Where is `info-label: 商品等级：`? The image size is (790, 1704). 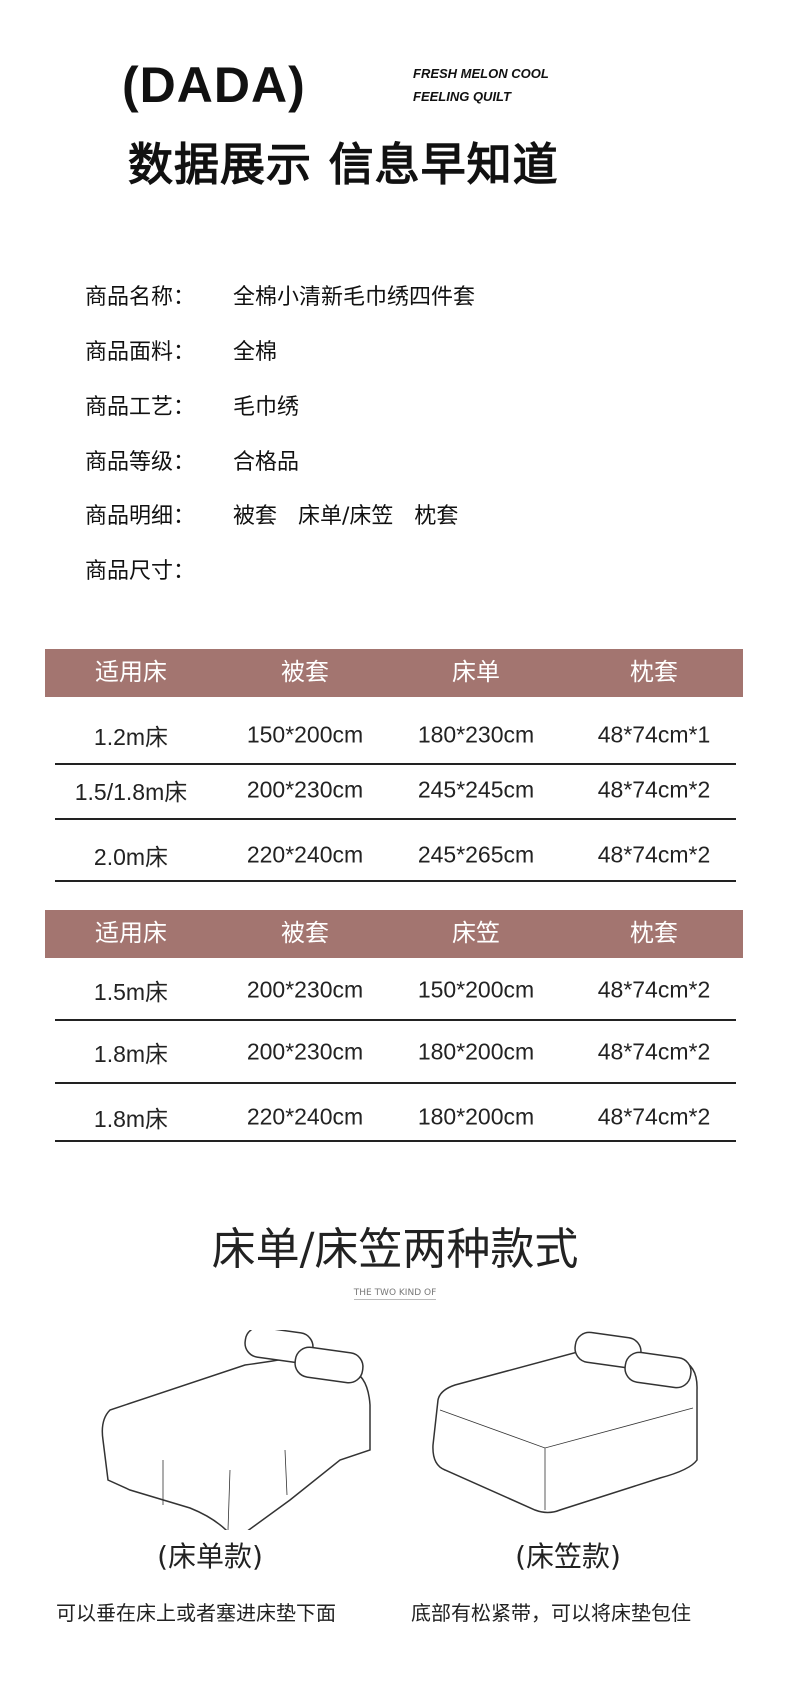 info-label: 商品等级： is located at coordinates (140, 462).